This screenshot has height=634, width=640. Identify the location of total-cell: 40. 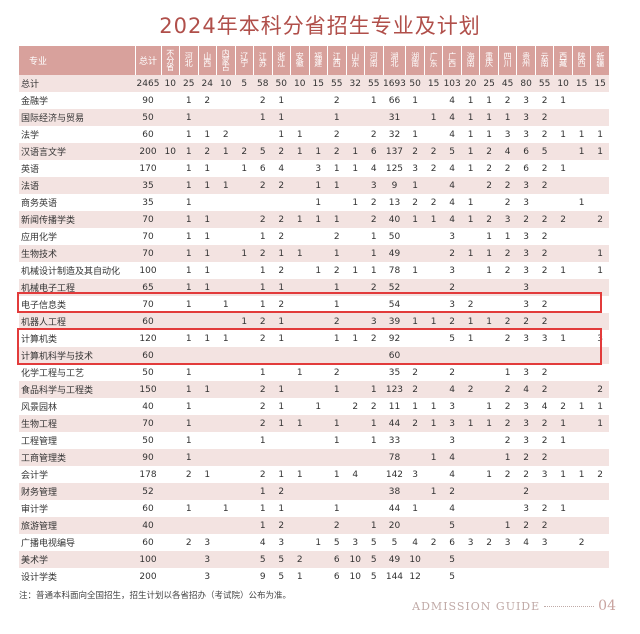
(148, 406).